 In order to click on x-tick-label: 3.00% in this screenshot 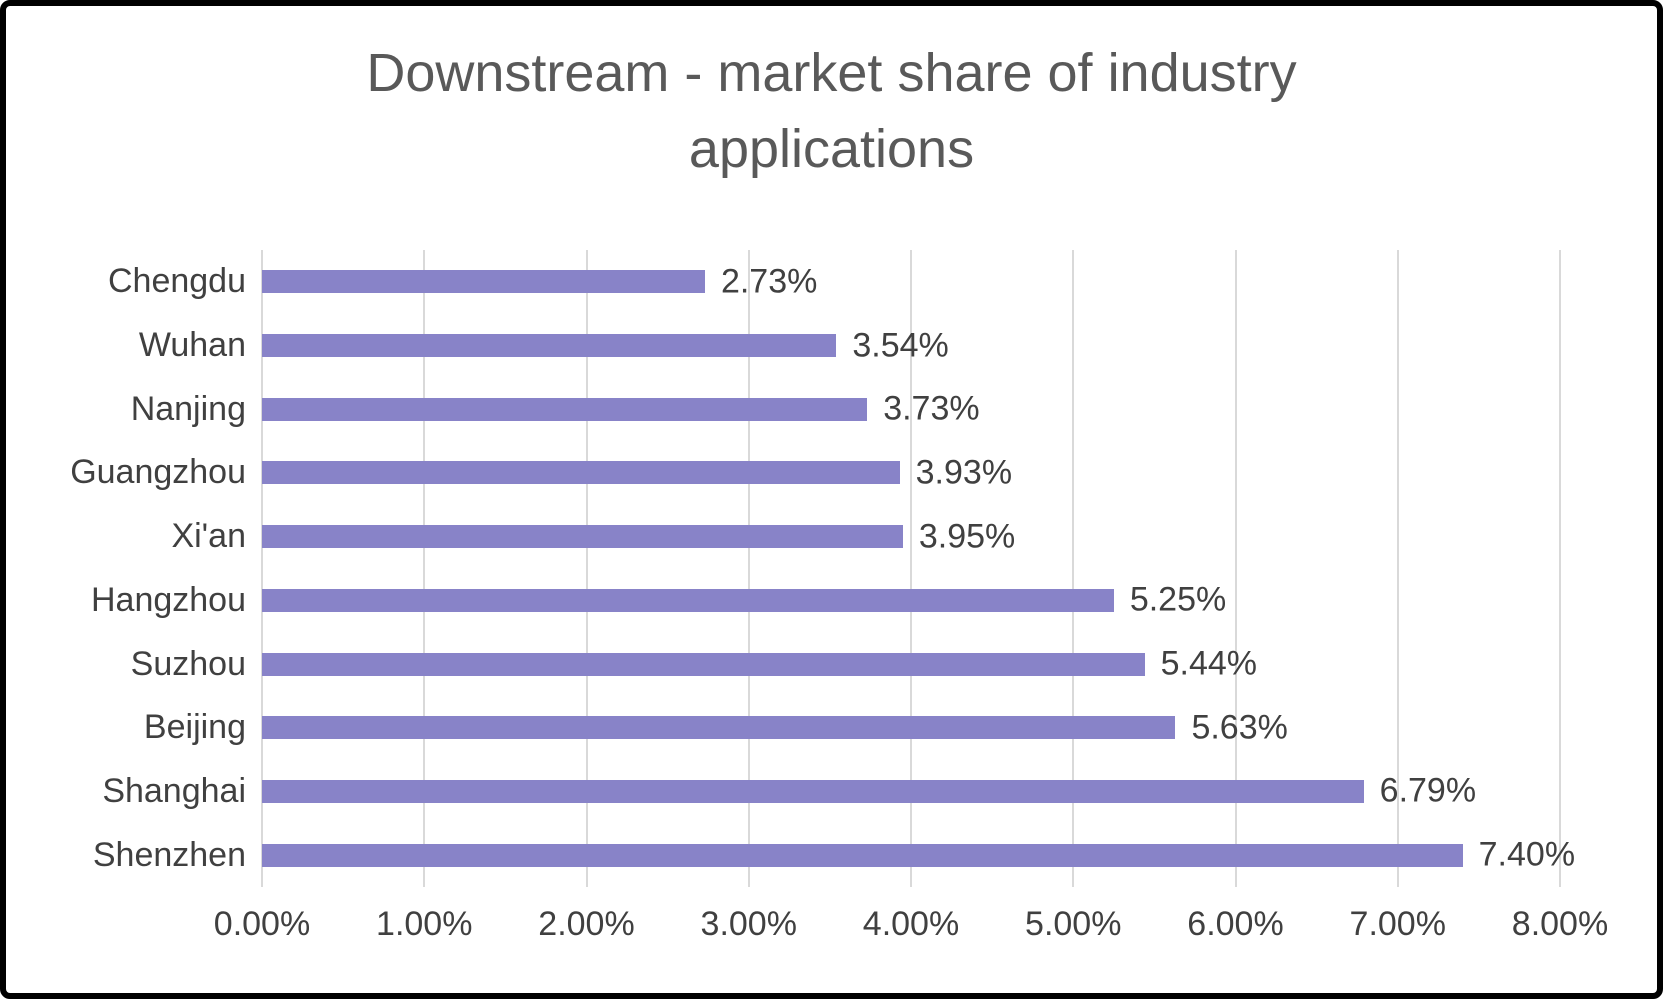, I will do `click(748, 924)`.